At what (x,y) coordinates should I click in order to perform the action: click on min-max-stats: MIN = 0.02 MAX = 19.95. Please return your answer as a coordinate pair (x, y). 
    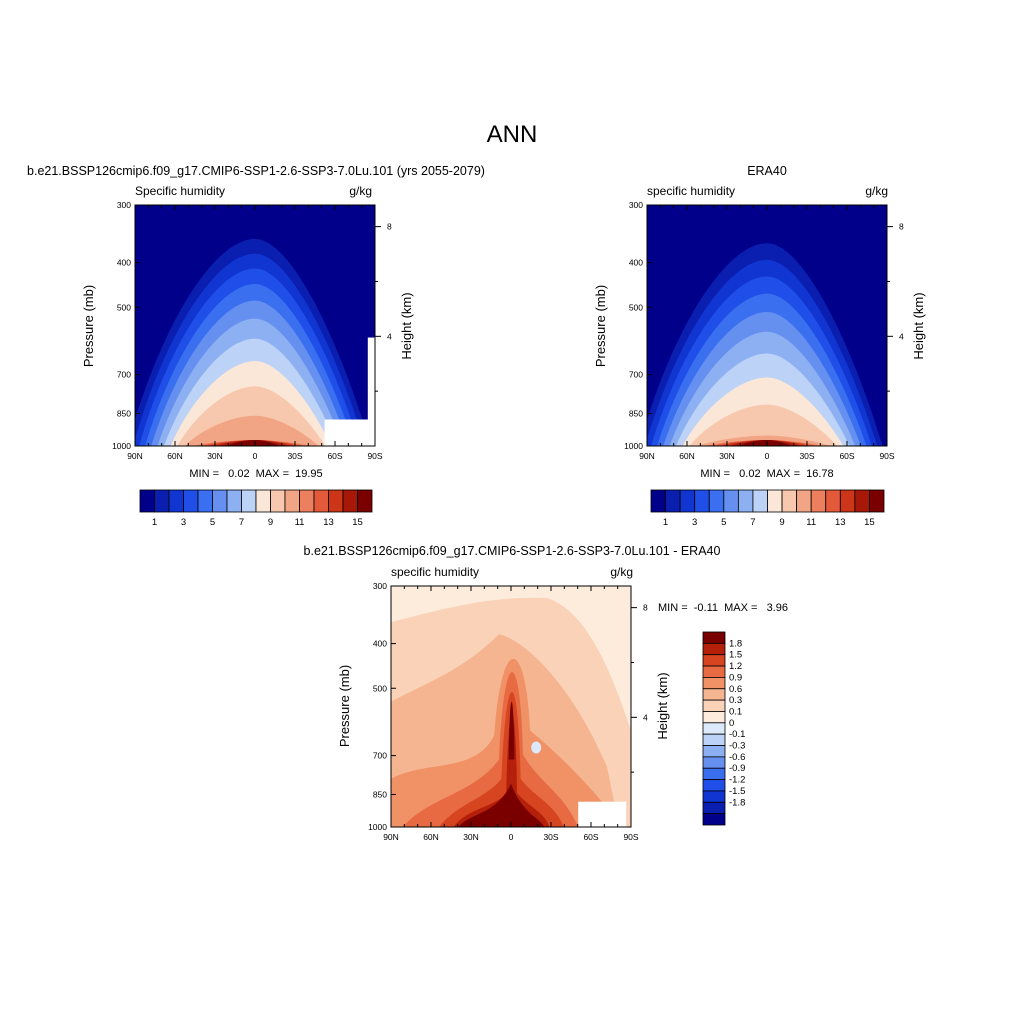
    Looking at the image, I should click on (255, 474).